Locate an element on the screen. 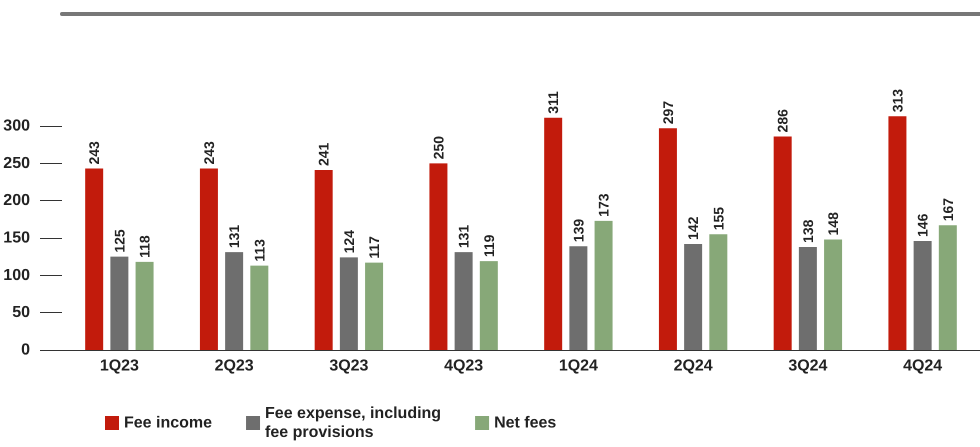  legend-label: Fee expense, including fee provisions is located at coordinates (353, 423).